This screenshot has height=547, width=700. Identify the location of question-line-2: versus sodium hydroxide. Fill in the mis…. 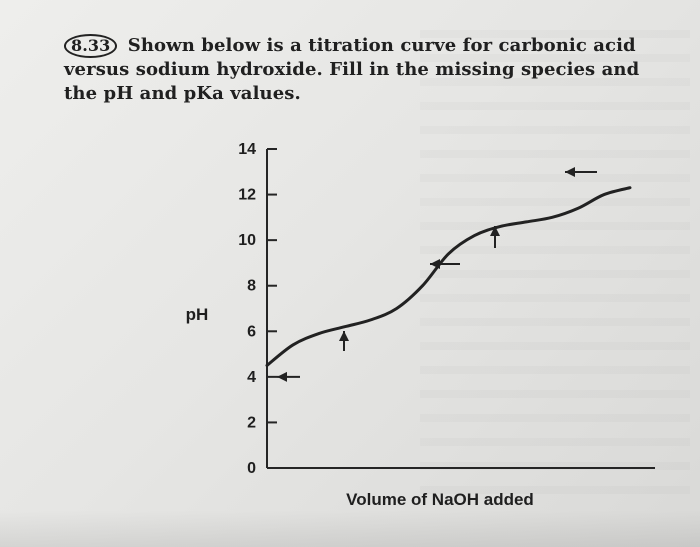
(352, 69).